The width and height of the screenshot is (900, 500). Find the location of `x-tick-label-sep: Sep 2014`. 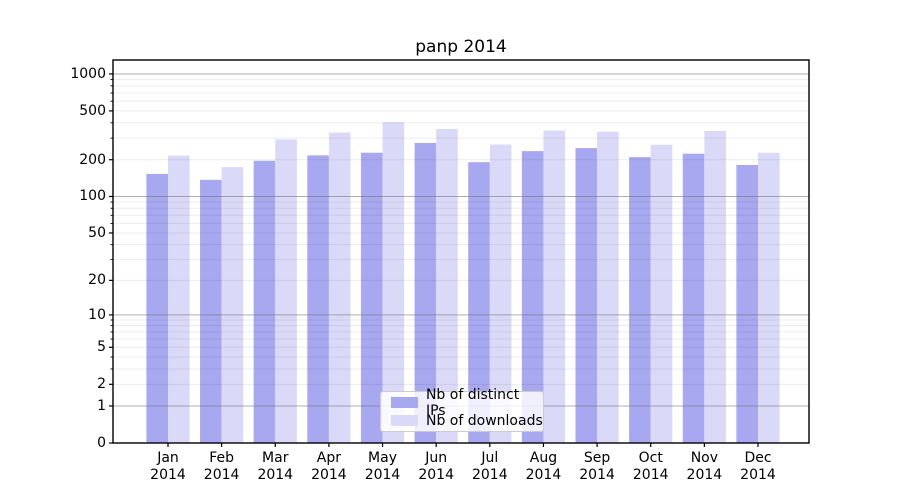

x-tick-label-sep: Sep 2014 is located at coordinates (597, 467).